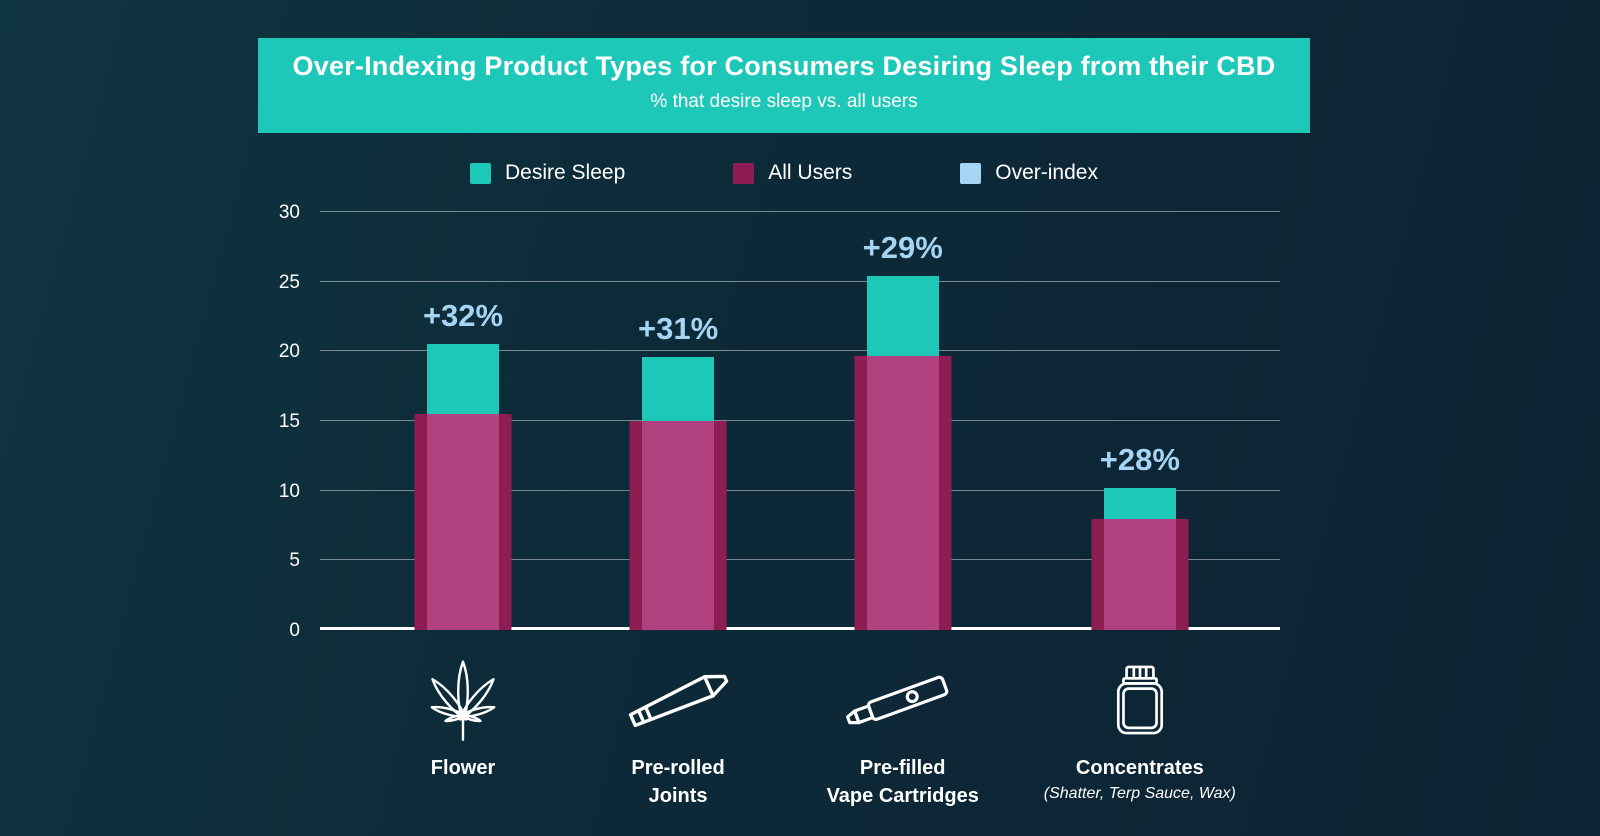 The height and width of the screenshot is (836, 1600). Describe the element at coordinates (289, 212) in the screenshot. I see `y-axis-tick-label: 30` at that location.